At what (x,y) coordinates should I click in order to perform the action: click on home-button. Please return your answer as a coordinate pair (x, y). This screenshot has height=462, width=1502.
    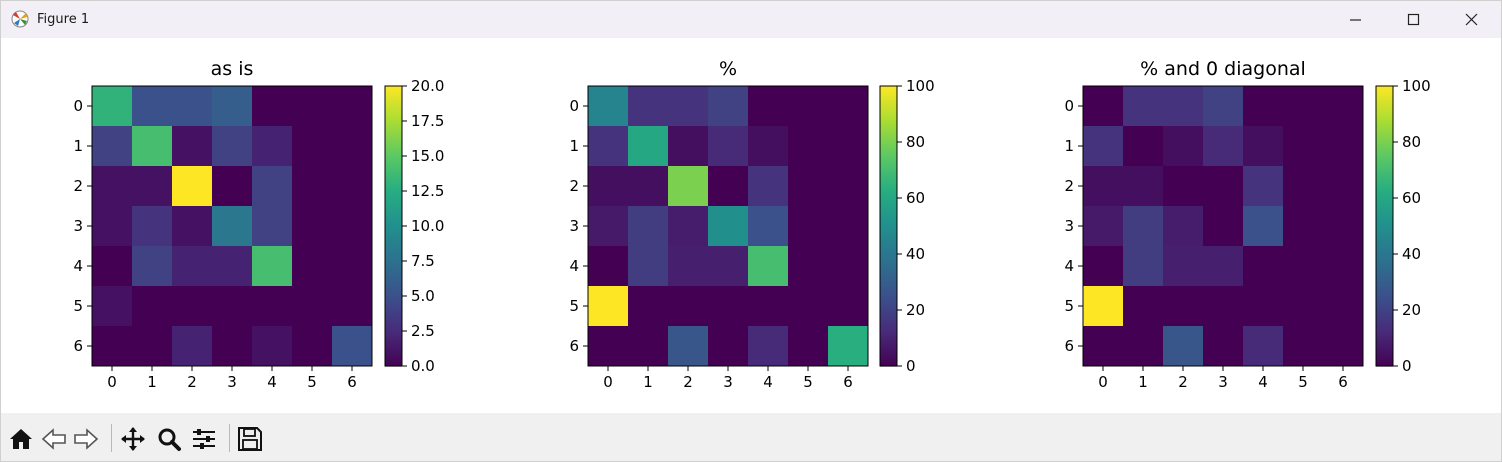
    Looking at the image, I should click on (21, 439).